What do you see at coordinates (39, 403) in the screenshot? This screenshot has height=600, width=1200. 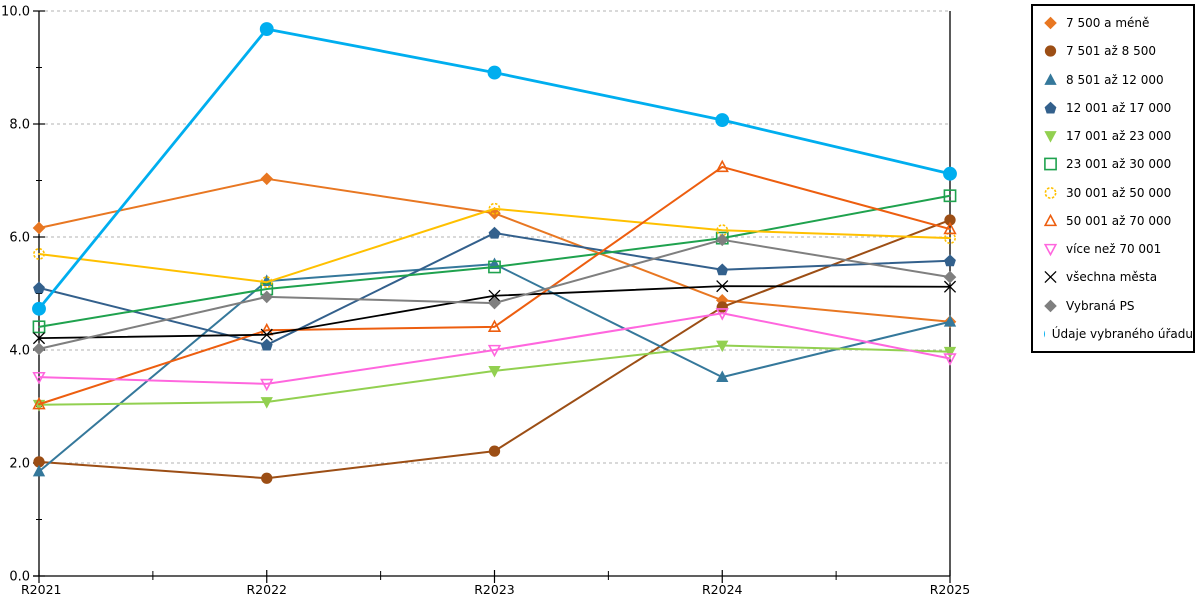 I see `marker-50001-az-70000-R2021` at bounding box center [39, 403].